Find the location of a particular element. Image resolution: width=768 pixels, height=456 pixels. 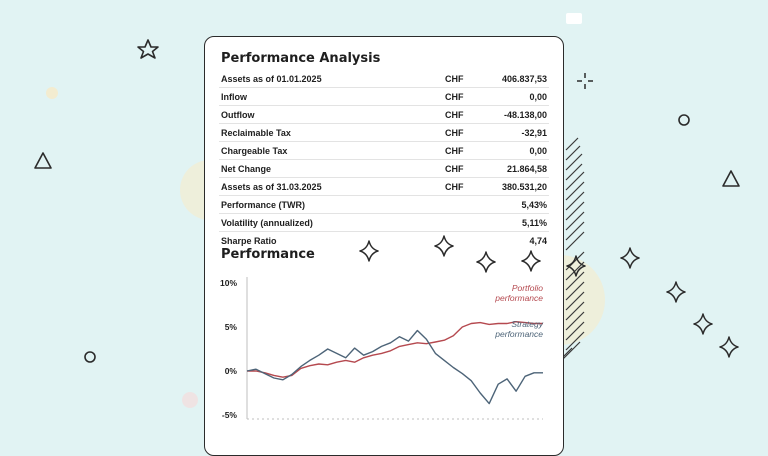

row-label: Reclaimable Tax is located at coordinates (256, 133).